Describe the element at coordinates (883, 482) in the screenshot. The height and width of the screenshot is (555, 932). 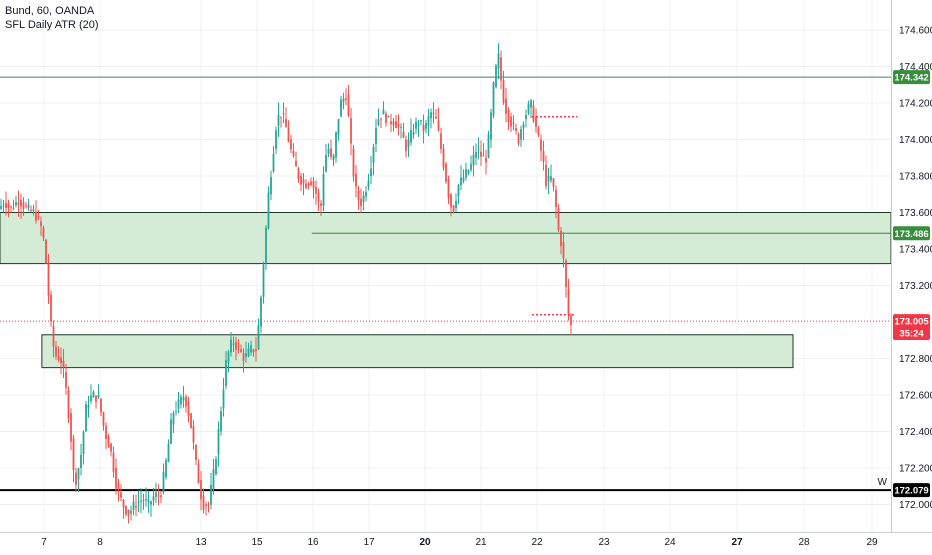
I see `level-label: W` at that location.